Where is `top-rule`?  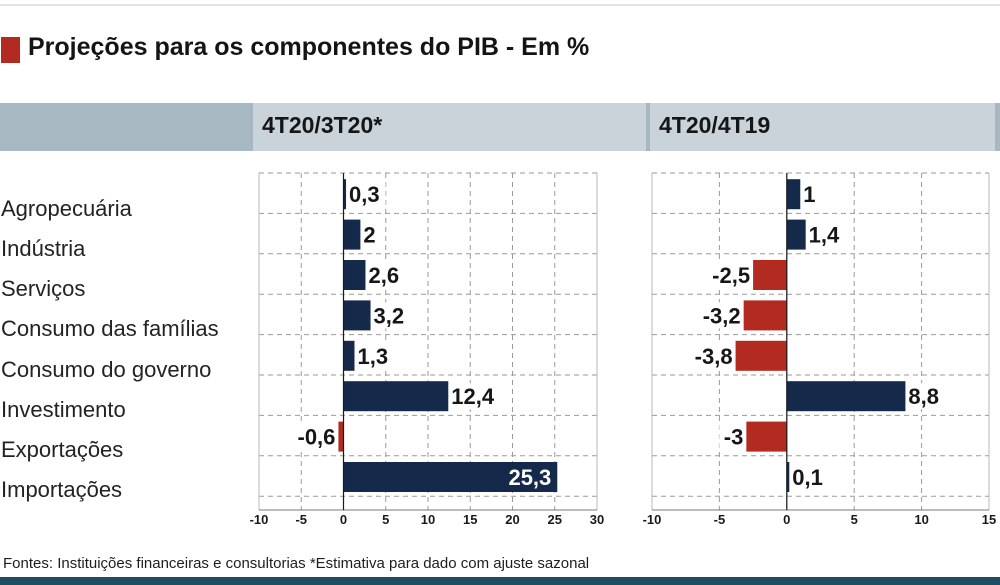 top-rule is located at coordinates (500, 5).